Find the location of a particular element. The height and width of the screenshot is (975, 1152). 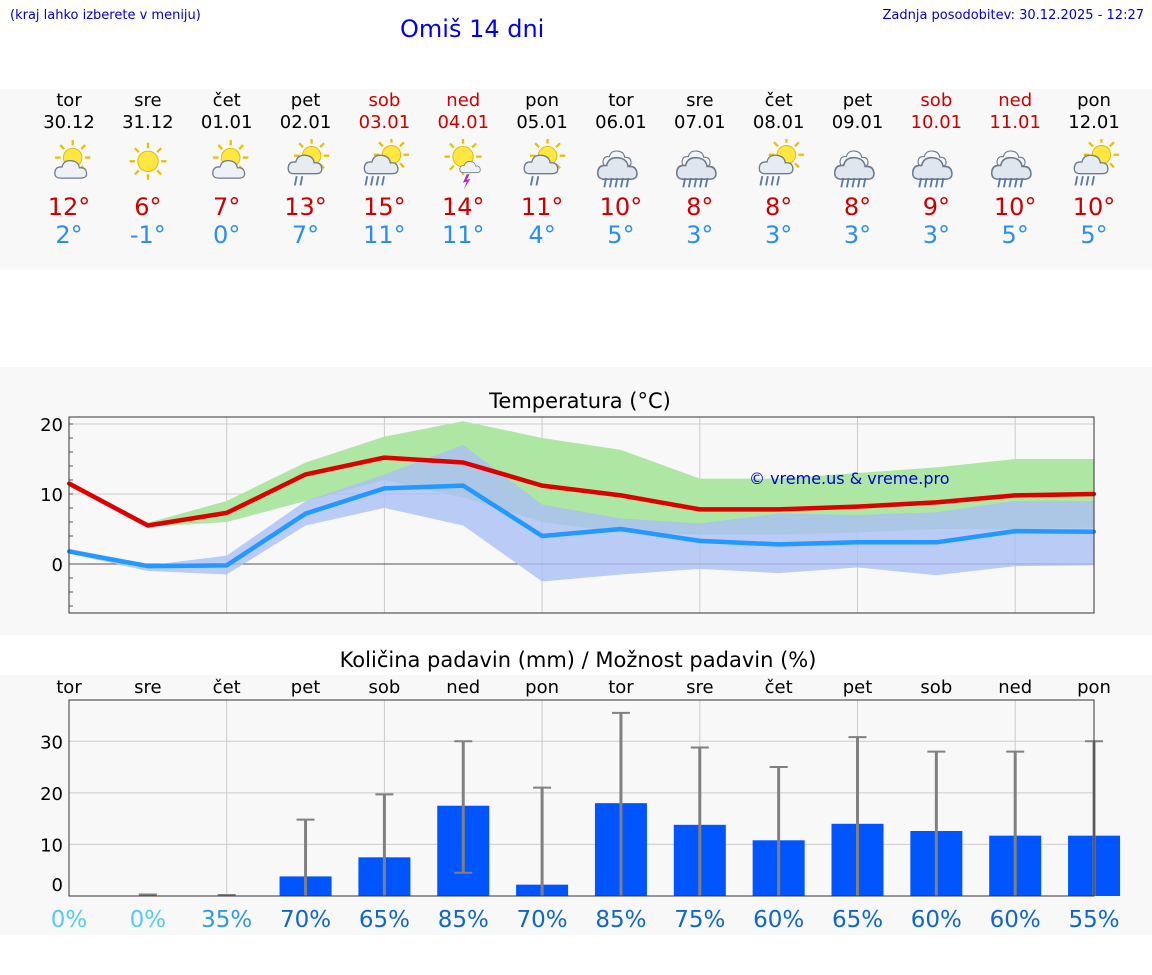

max-temp-line is located at coordinates (581, 491).